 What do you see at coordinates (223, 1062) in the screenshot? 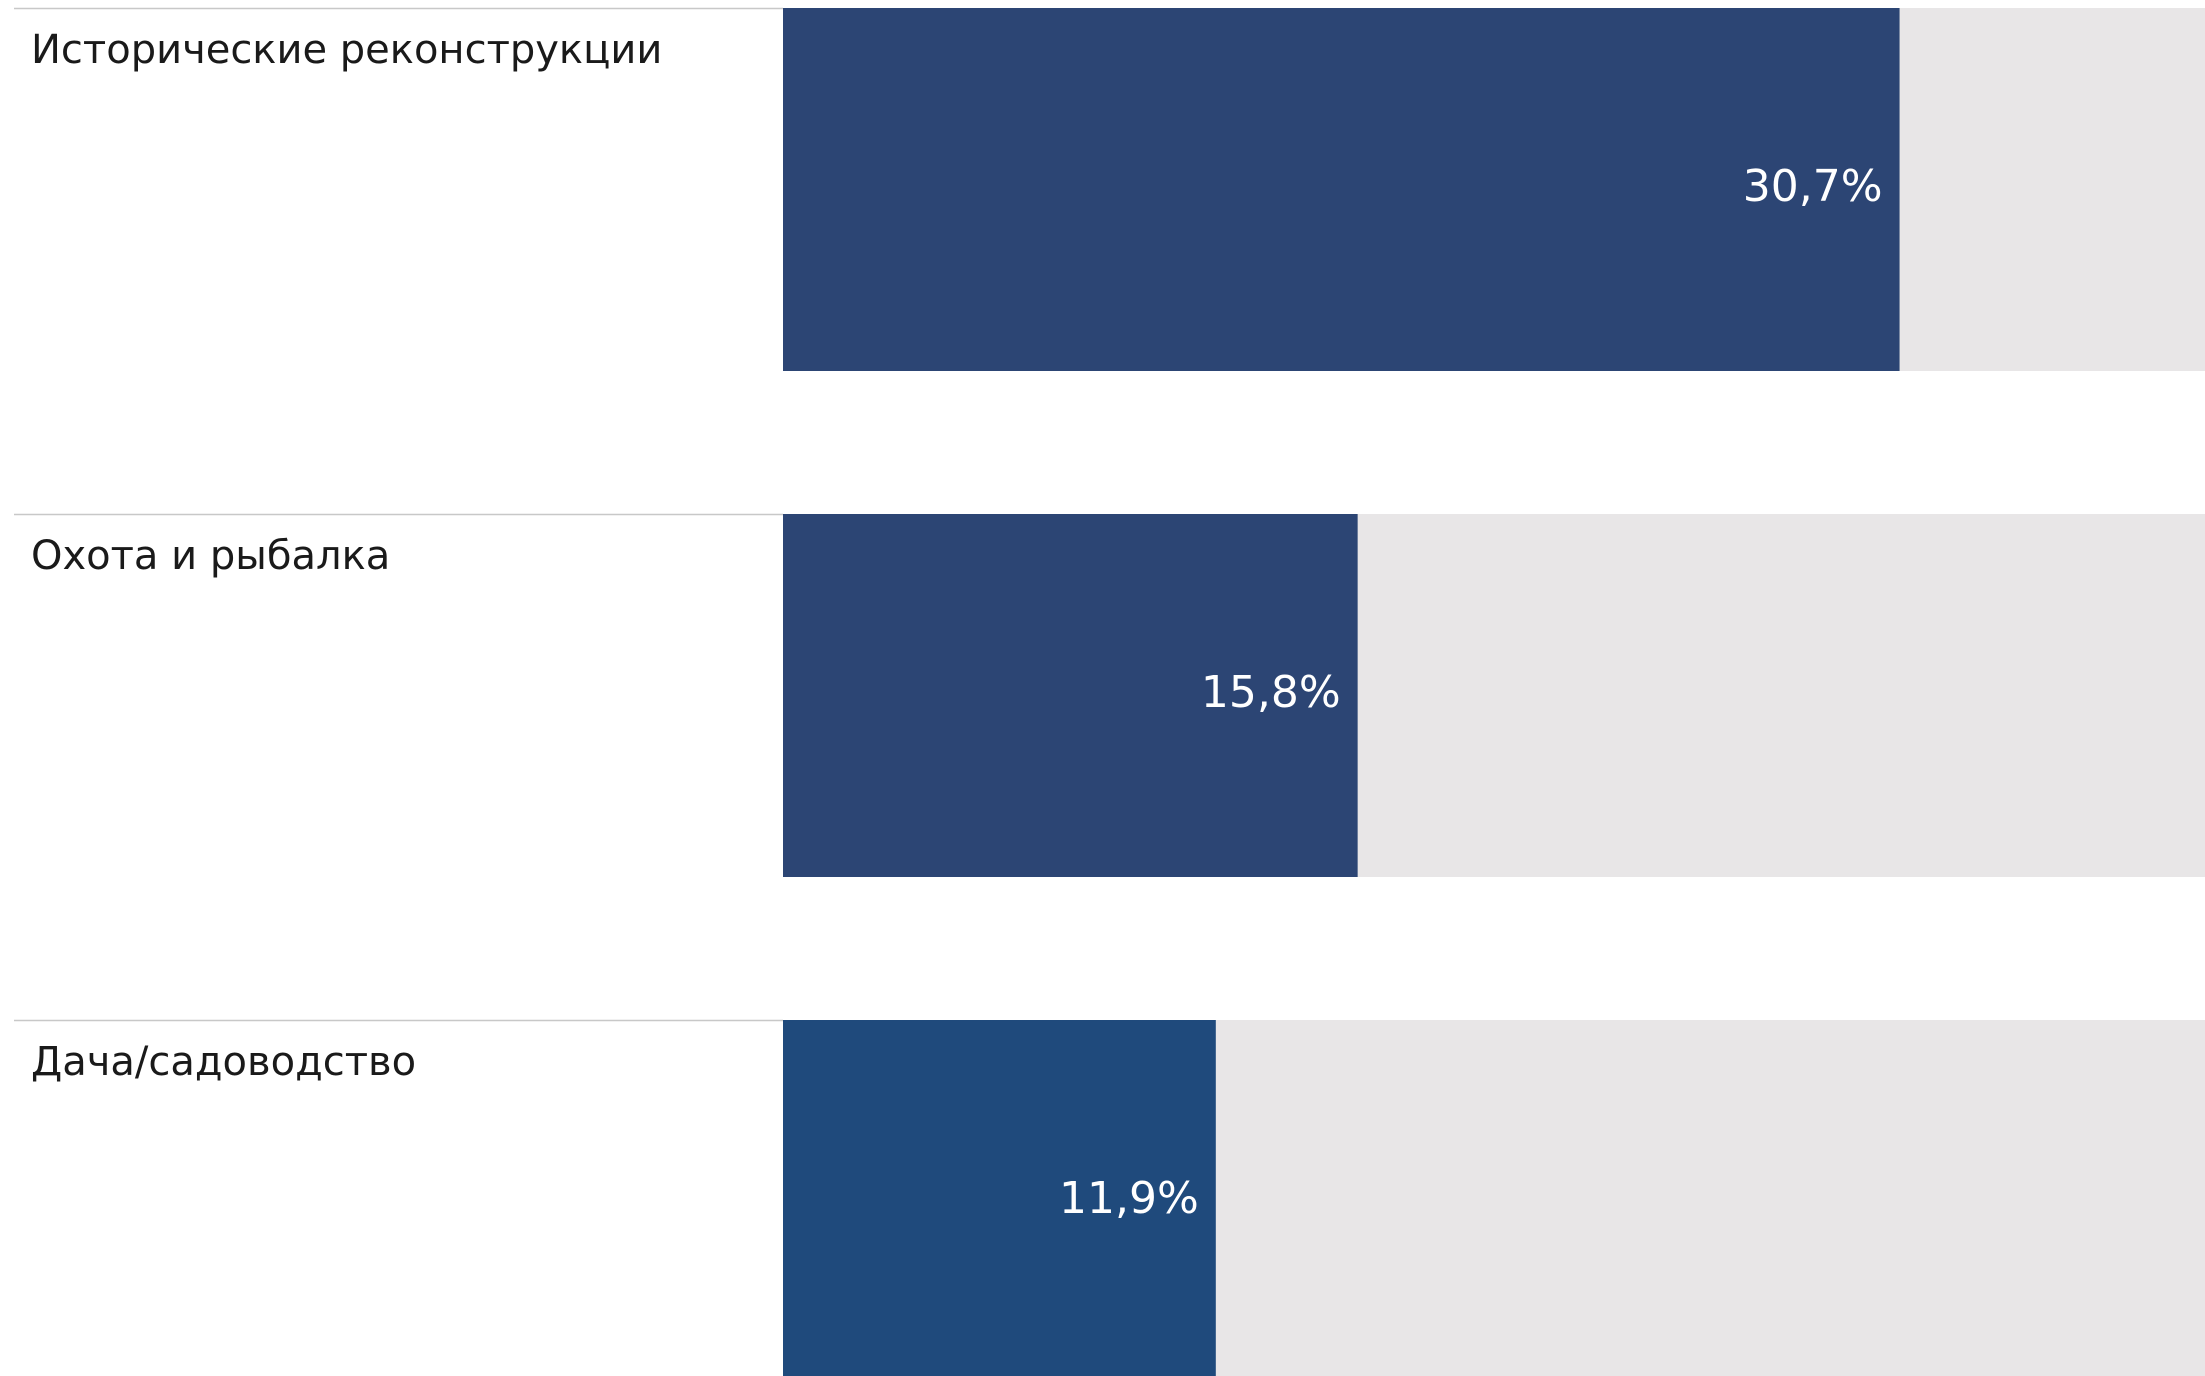
I see `category-label: Дача/садоводство` at bounding box center [223, 1062].